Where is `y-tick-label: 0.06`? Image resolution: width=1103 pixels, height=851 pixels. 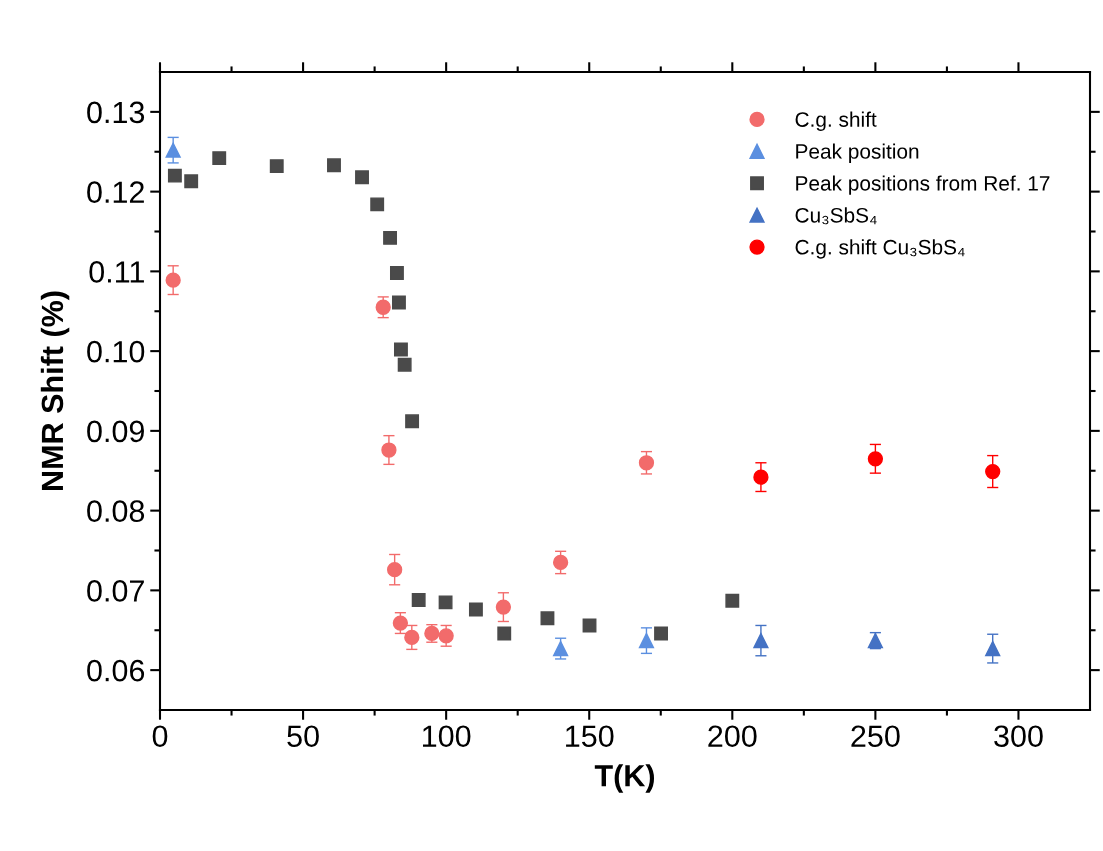
y-tick-label: 0.06 is located at coordinates (116, 670).